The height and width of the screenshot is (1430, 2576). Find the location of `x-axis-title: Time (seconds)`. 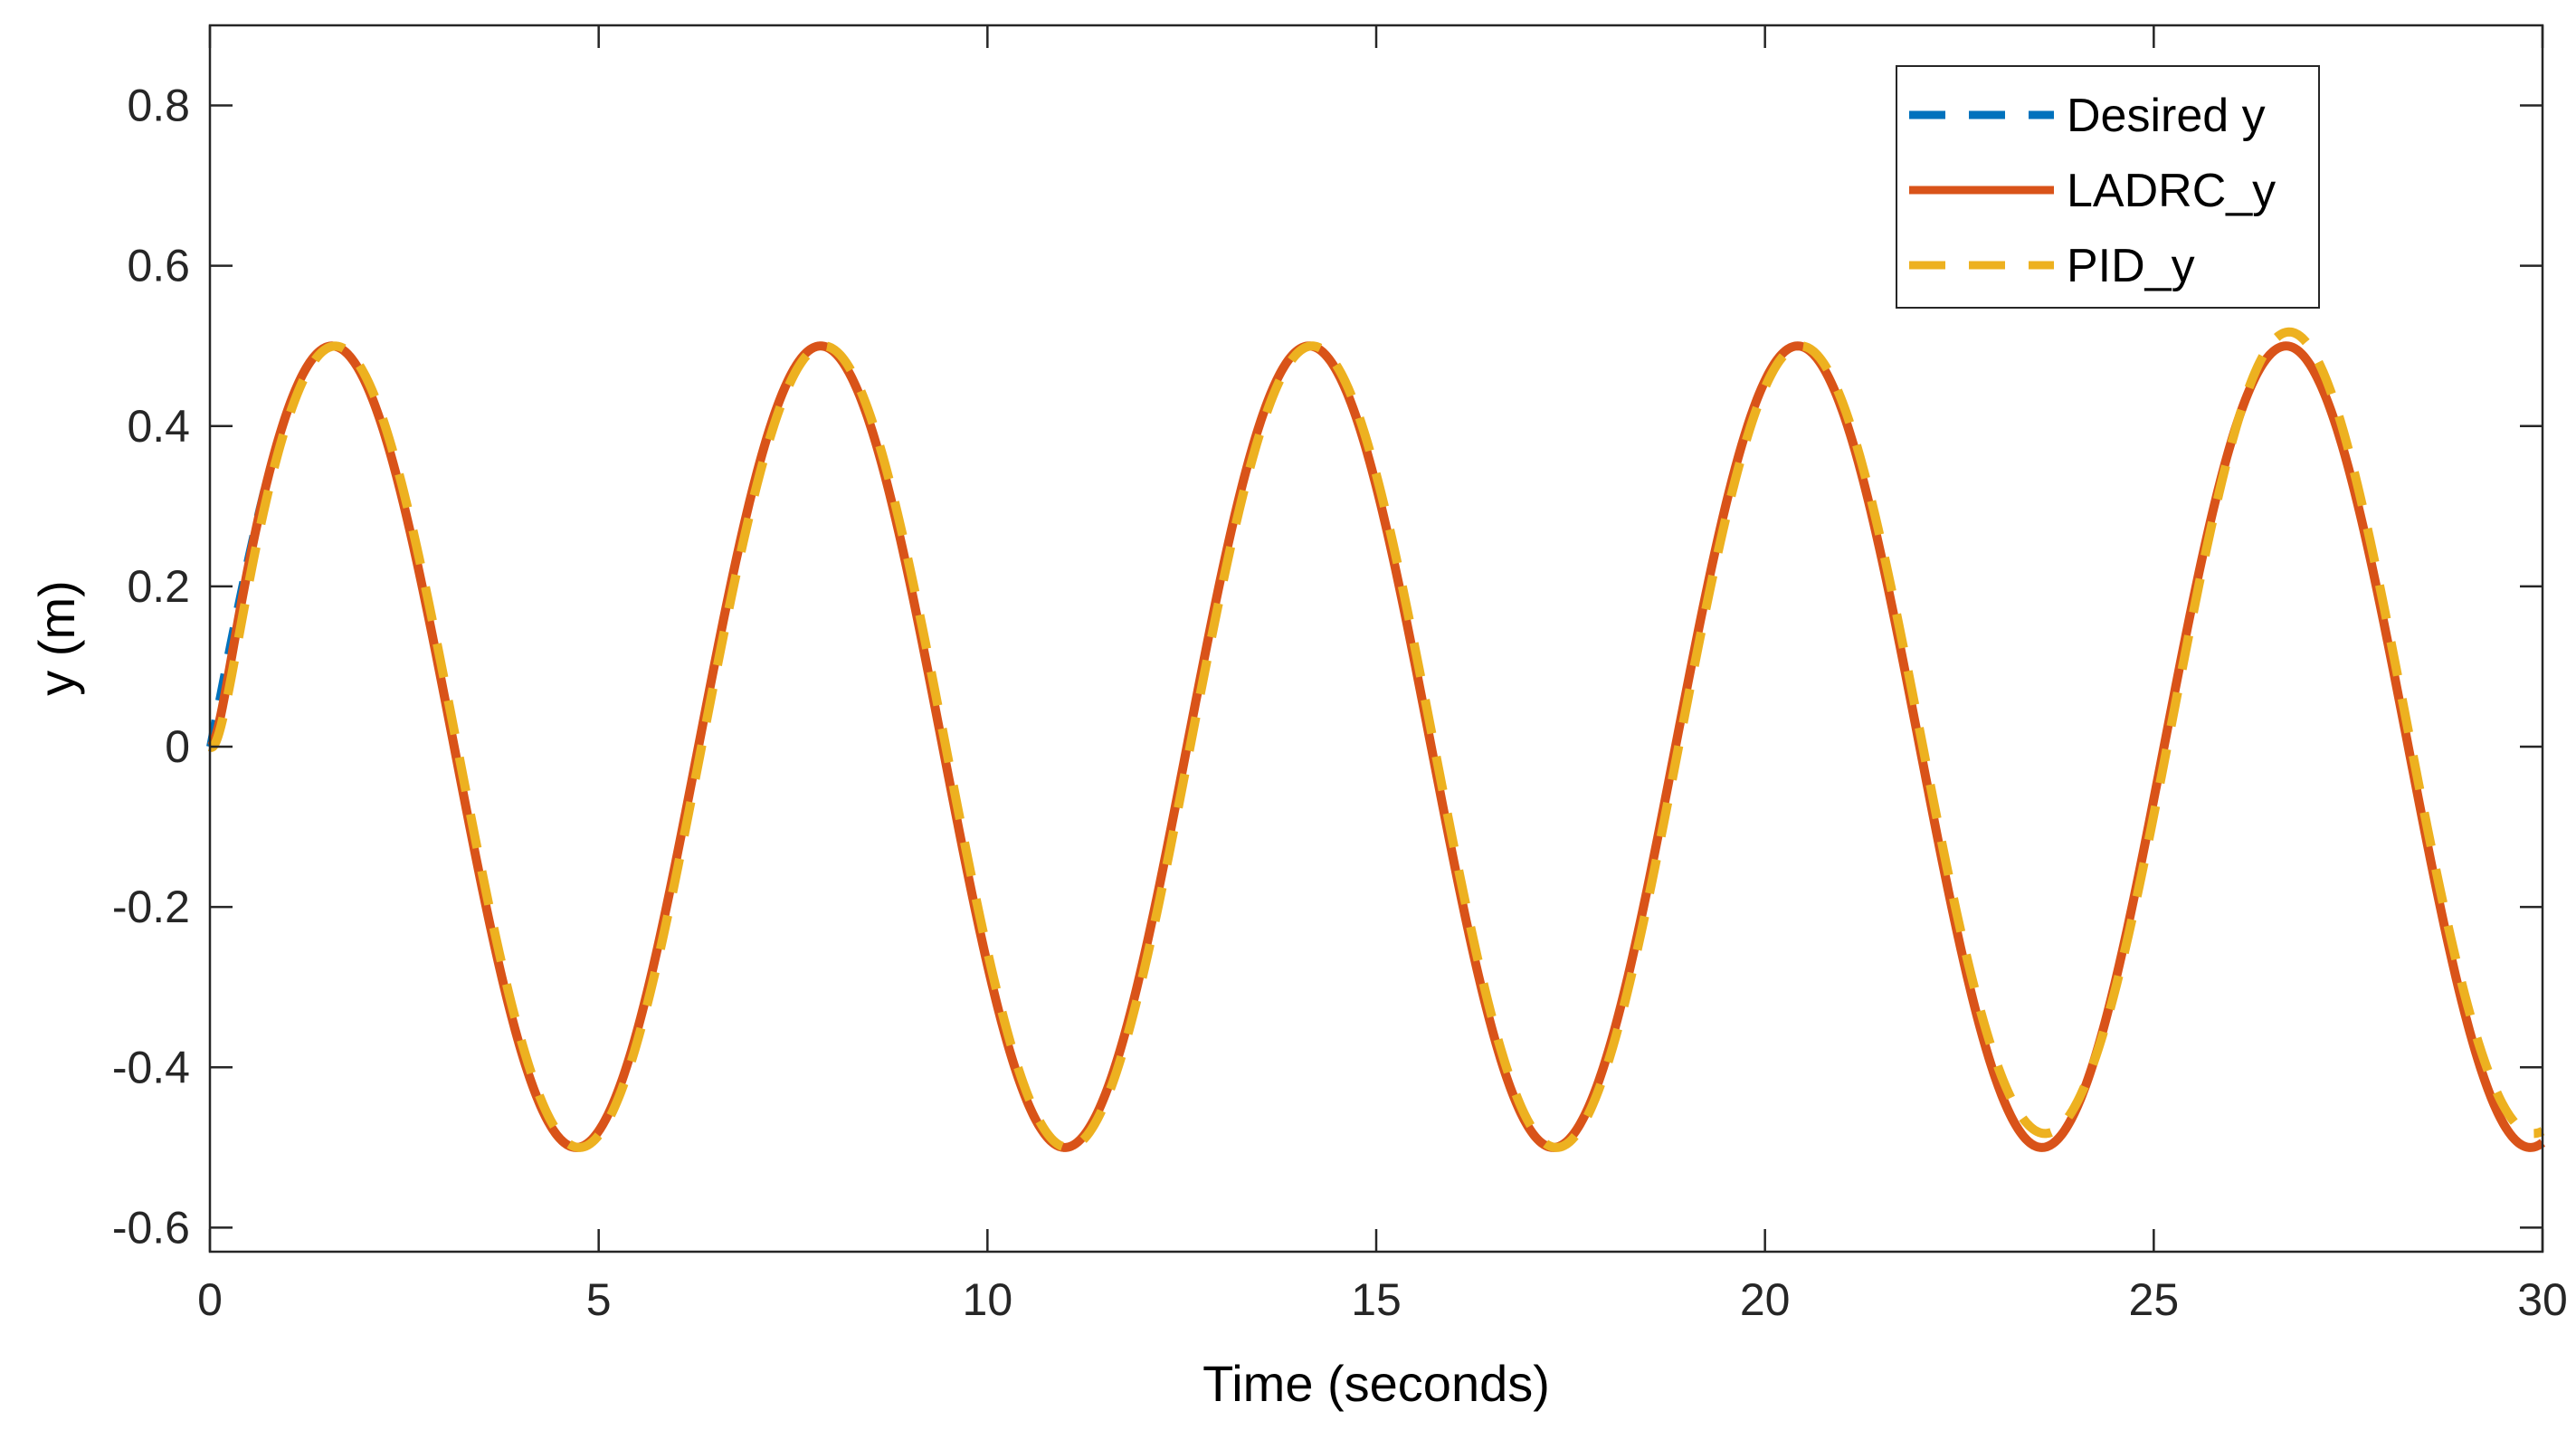

x-axis-title: Time (seconds) is located at coordinates (1376, 1383).